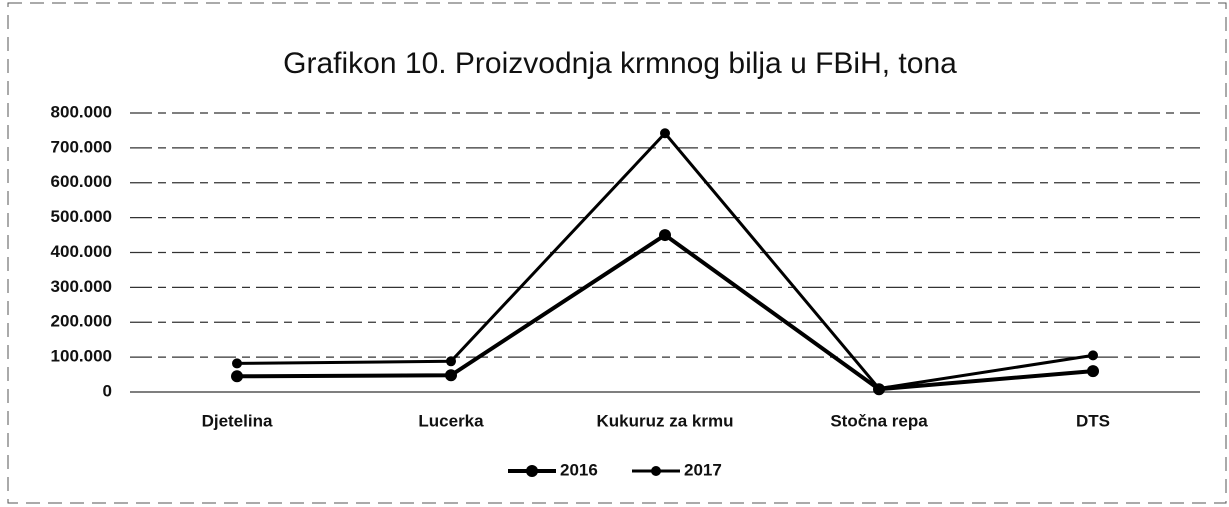 This screenshot has width=1229, height=507. What do you see at coordinates (81, 111) in the screenshot?
I see `y-tick-label: 800.000` at bounding box center [81, 111].